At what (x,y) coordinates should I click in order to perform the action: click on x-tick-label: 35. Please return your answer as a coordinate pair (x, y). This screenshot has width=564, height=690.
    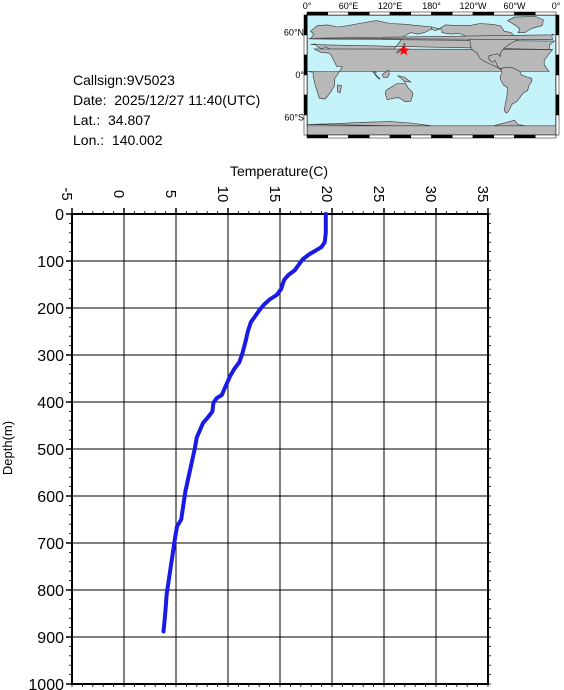
    Looking at the image, I should click on (482, 194).